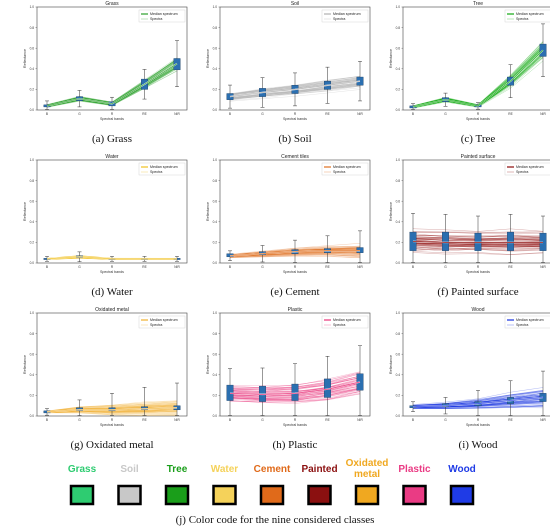 The width and height of the screenshot is (550, 531). I want to click on panel-title: Tree, so click(478, 4).